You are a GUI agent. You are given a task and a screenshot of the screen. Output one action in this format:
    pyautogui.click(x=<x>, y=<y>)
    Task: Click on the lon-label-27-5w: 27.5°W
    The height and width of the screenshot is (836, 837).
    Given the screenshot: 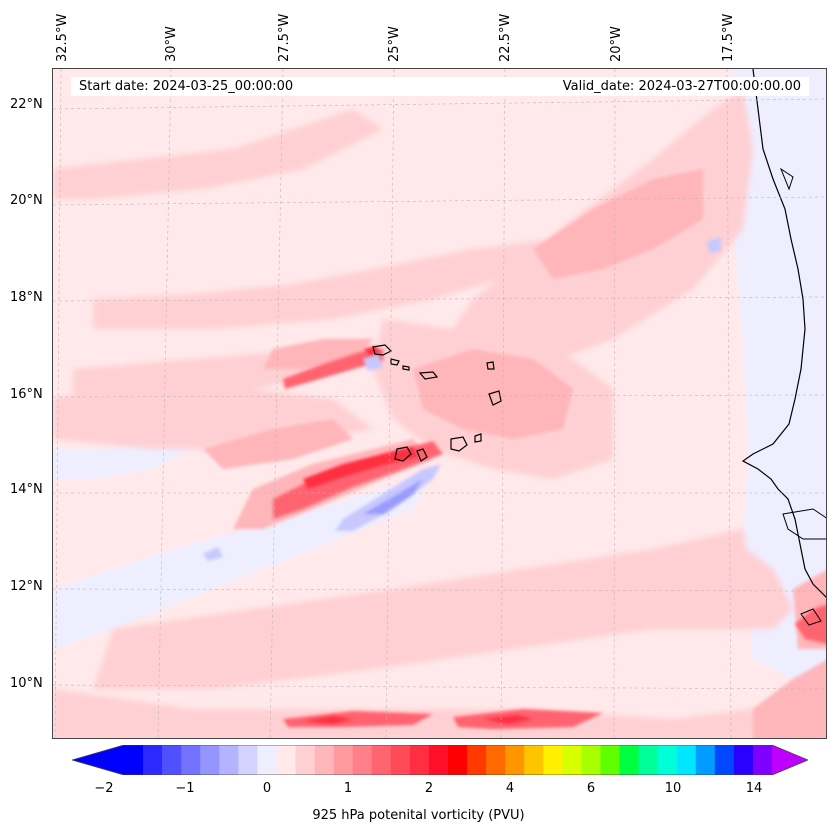 What is the action you would take?
    pyautogui.click(x=284, y=37)
    